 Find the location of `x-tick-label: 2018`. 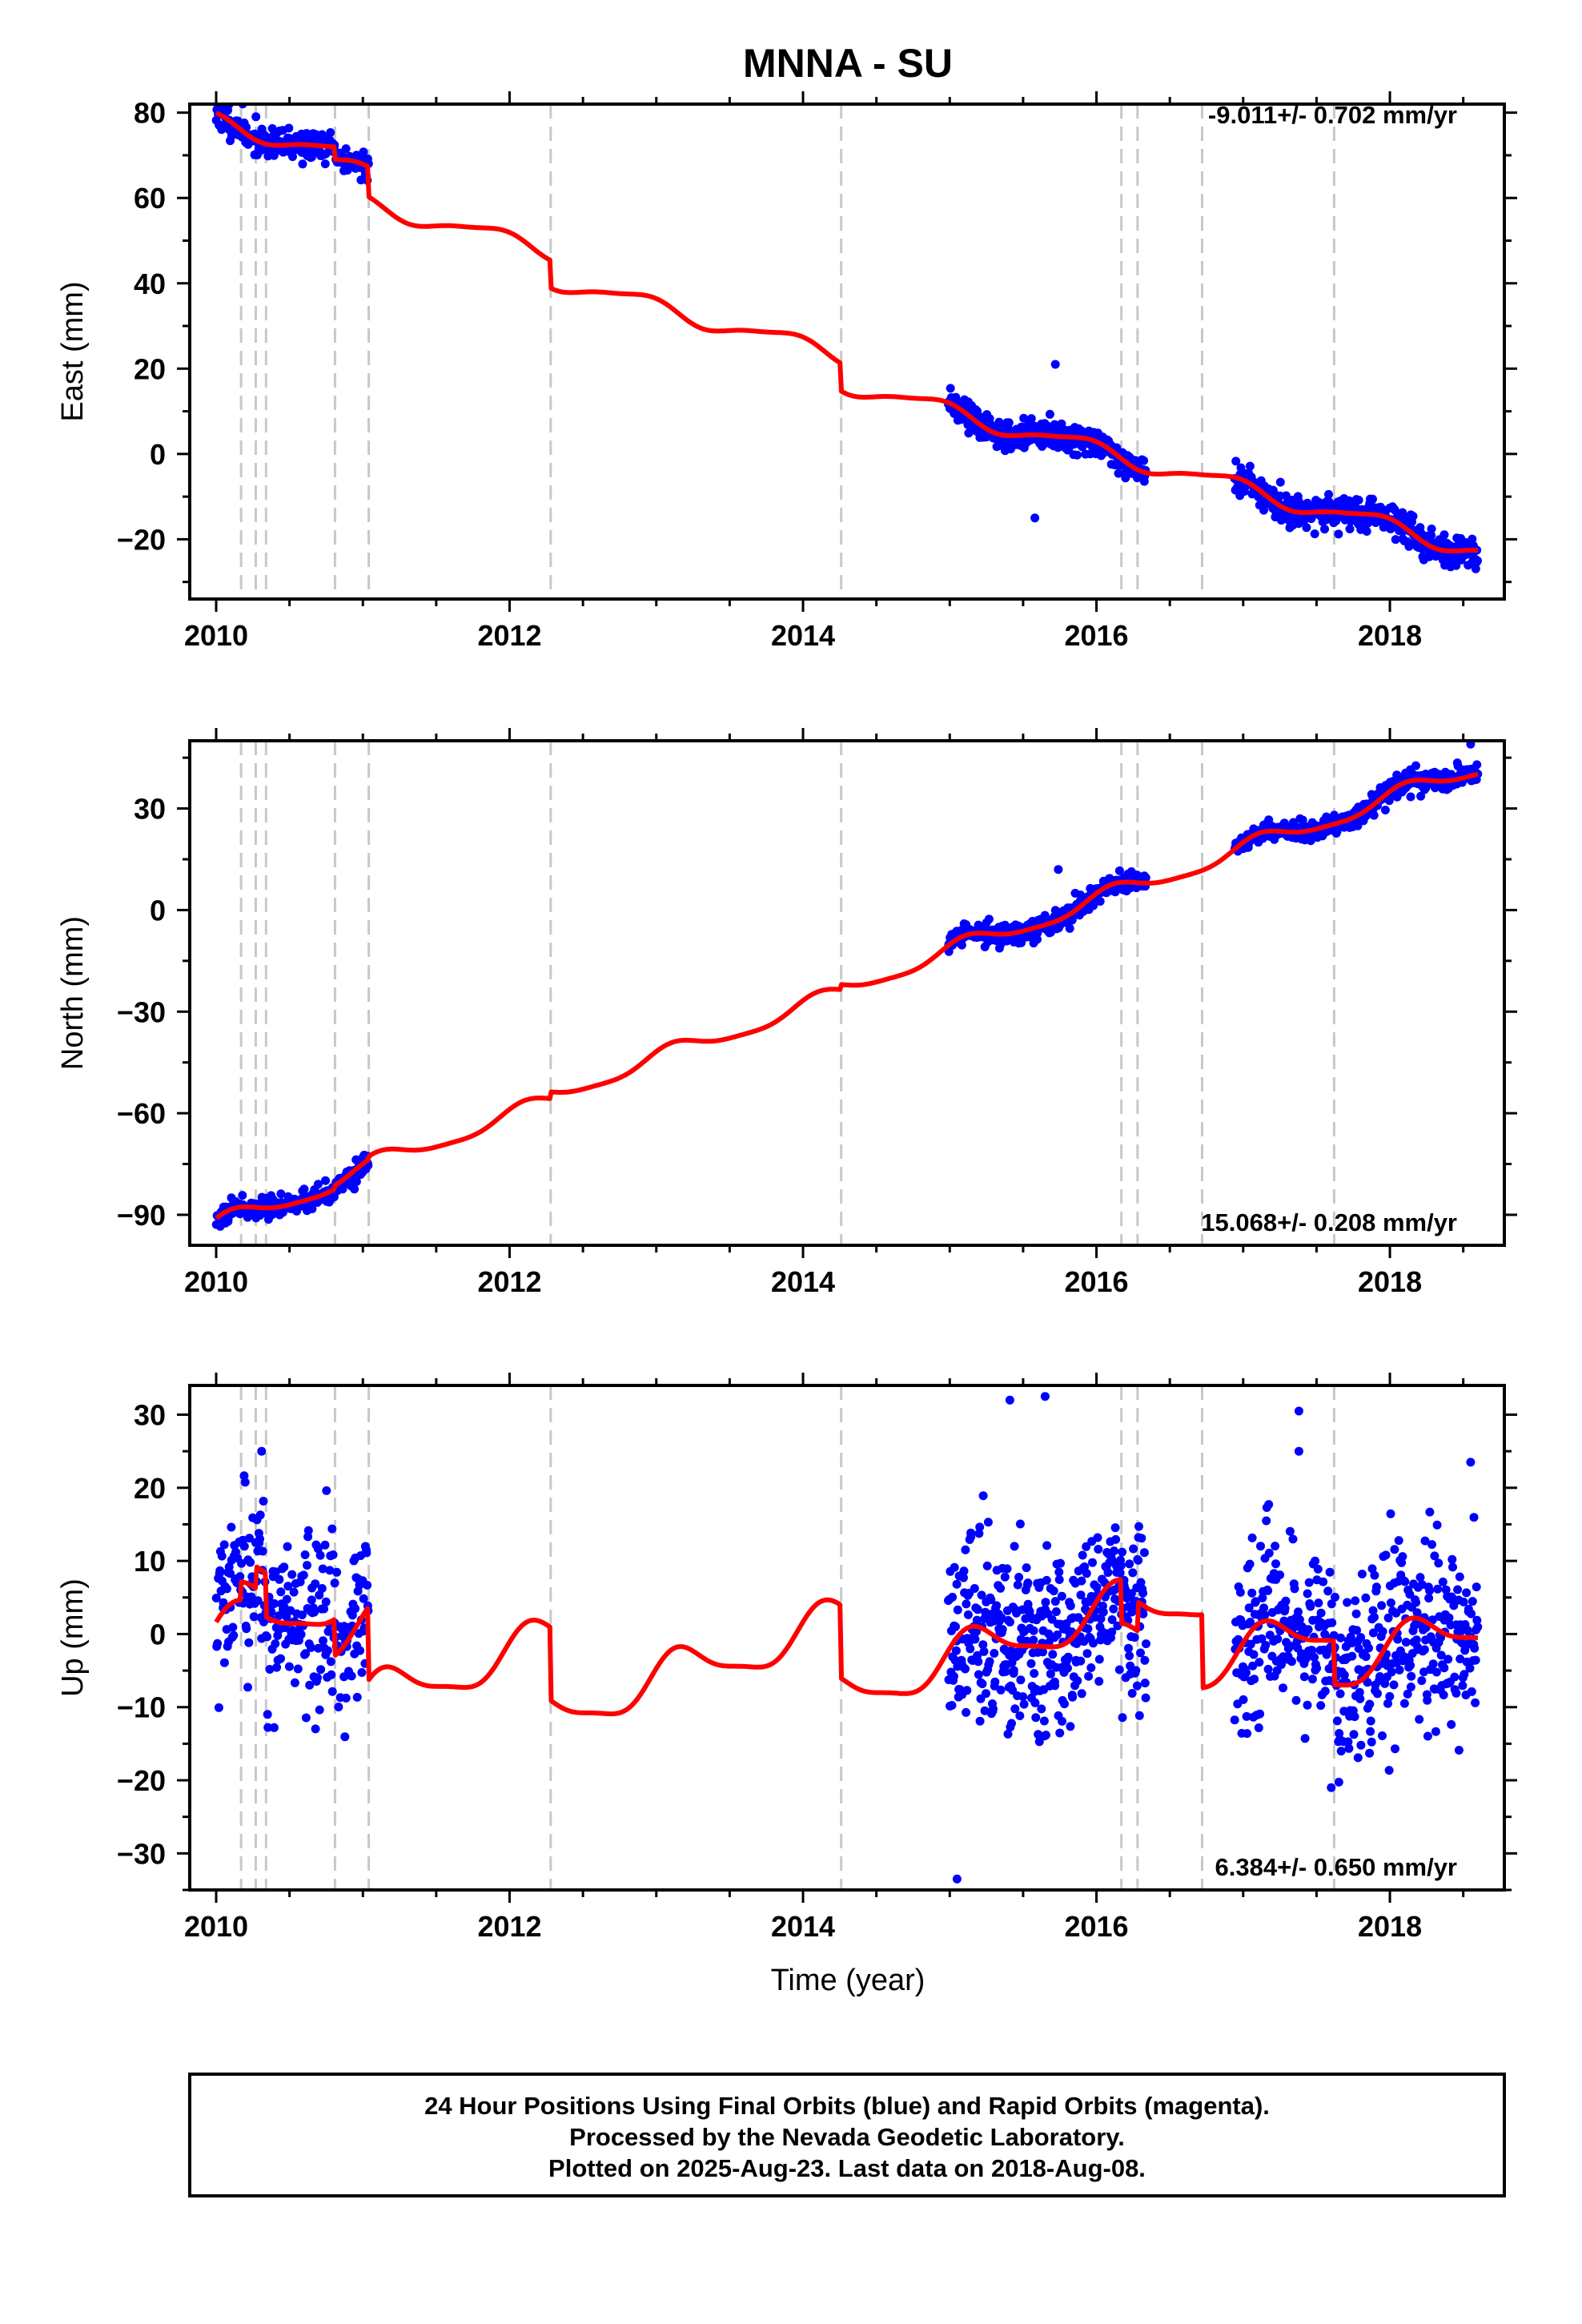

x-tick-label: 2018 is located at coordinates (1390, 1281).